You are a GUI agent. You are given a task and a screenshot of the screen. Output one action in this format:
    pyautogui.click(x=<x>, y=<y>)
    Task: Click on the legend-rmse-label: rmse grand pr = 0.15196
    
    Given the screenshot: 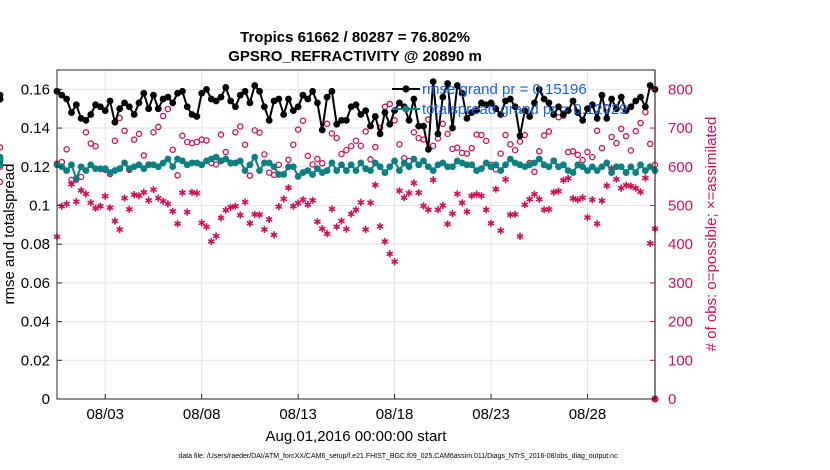 What is the action you would take?
    pyautogui.click(x=504, y=89)
    